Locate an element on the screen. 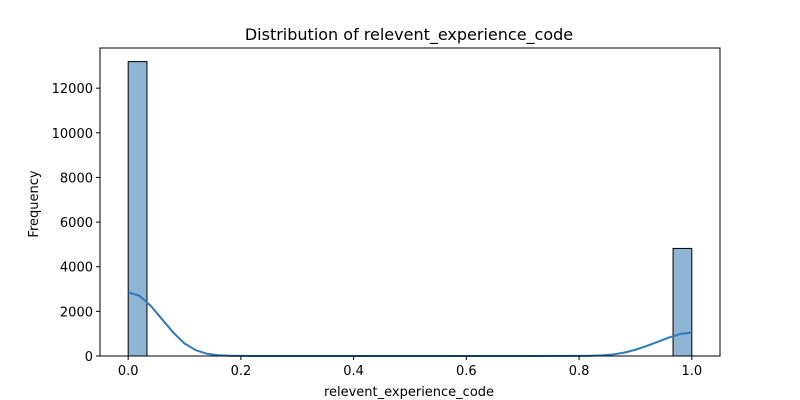 This screenshot has height=400, width=800. y-tick-label: 10000 is located at coordinates (72, 134).